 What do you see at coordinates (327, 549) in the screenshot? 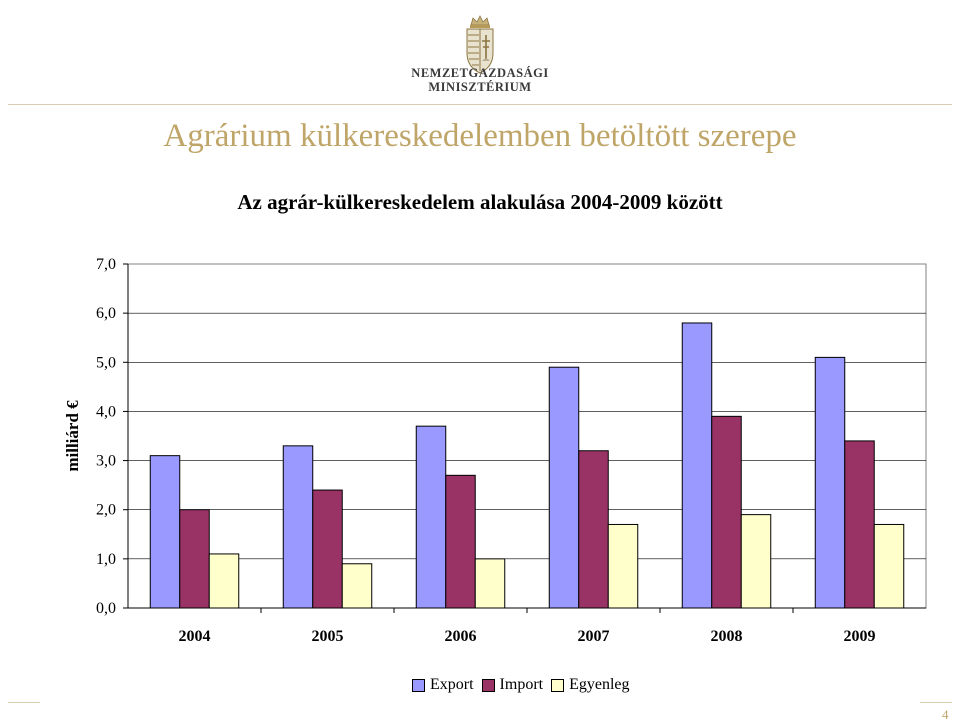
I see `bar-import-2005` at bounding box center [327, 549].